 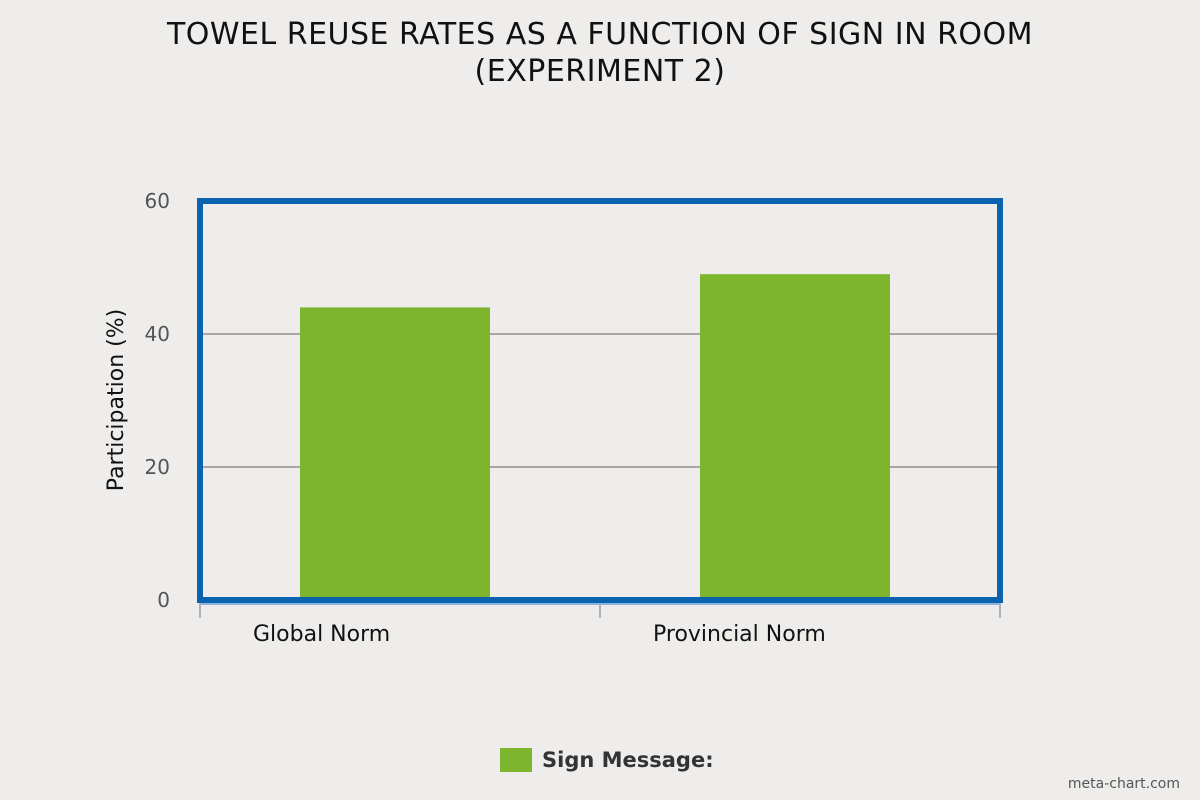 I want to click on x-tick-label: Global Norm, so click(x=321, y=634).